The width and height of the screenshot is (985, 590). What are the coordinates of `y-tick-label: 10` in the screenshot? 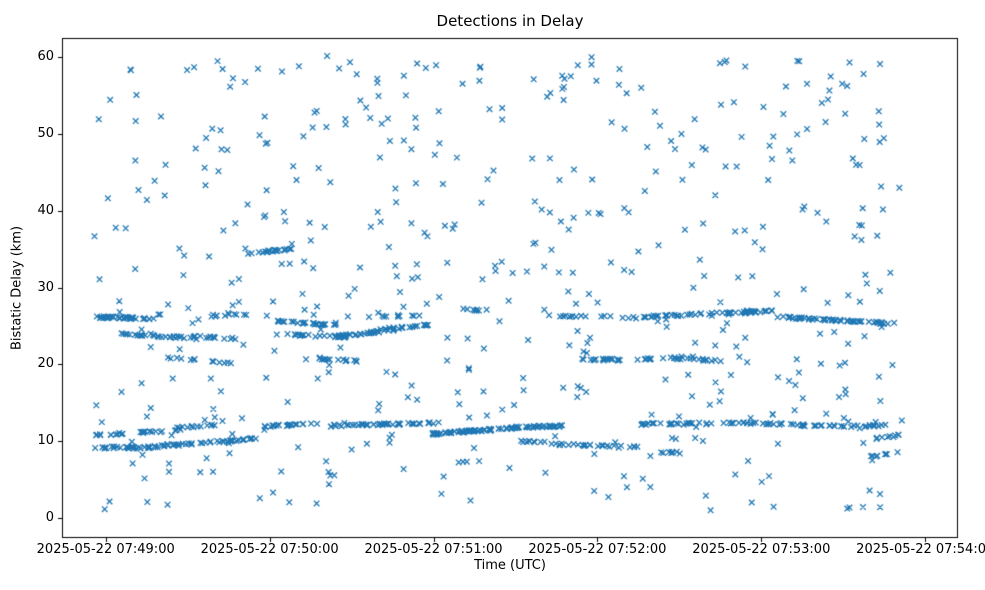 It's located at (45, 441).